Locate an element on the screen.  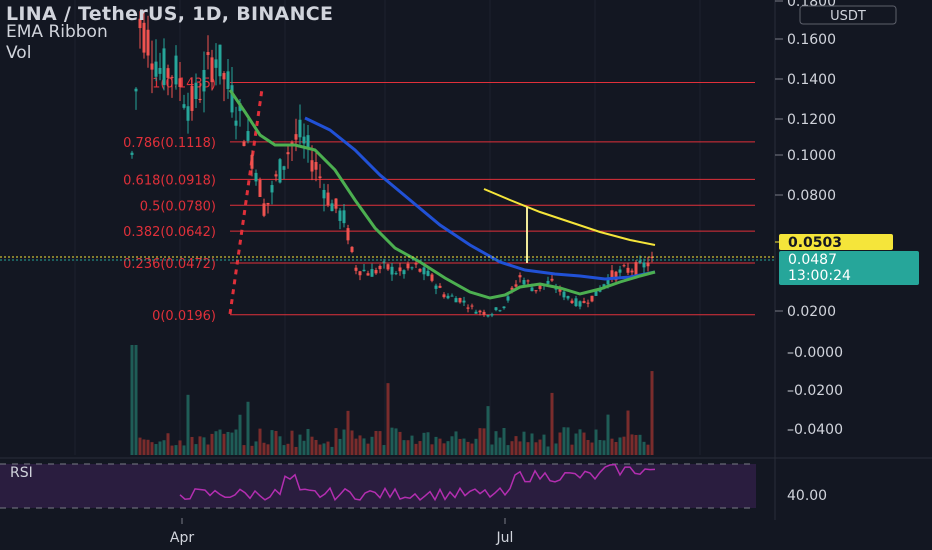
badge-price-label: 0.0487 is located at coordinates (812, 260).